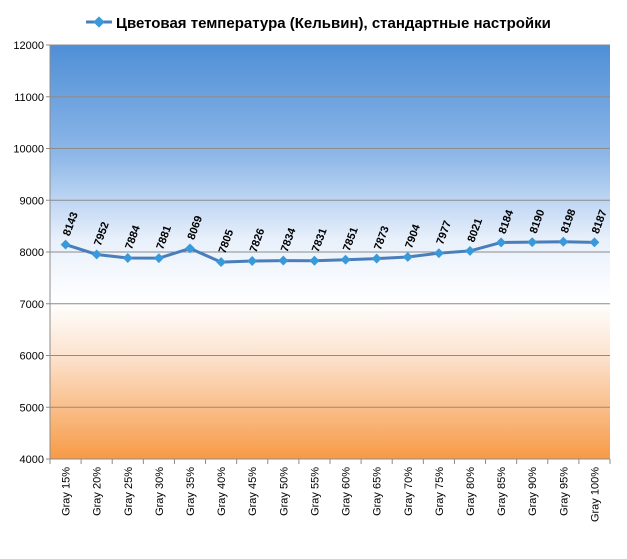 The width and height of the screenshot is (627, 559). What do you see at coordinates (160, 491) in the screenshot?
I see `x-tick-label: Gray 30%` at bounding box center [160, 491].